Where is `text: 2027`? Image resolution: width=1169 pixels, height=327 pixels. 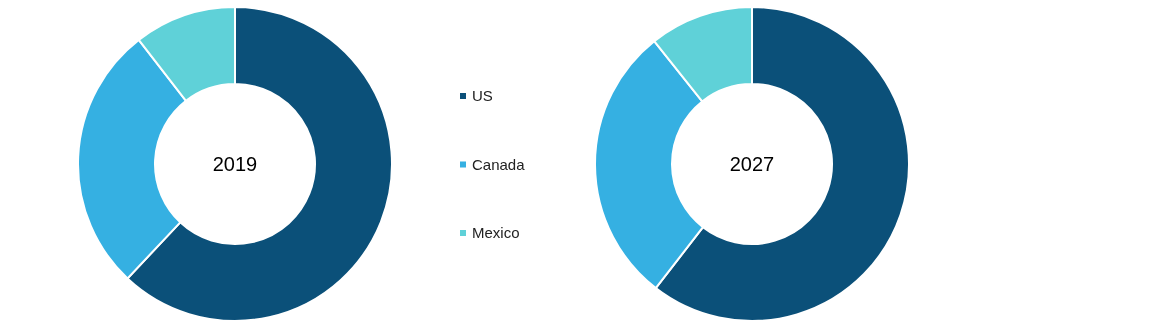 text: 2027 is located at coordinates (752, 164).